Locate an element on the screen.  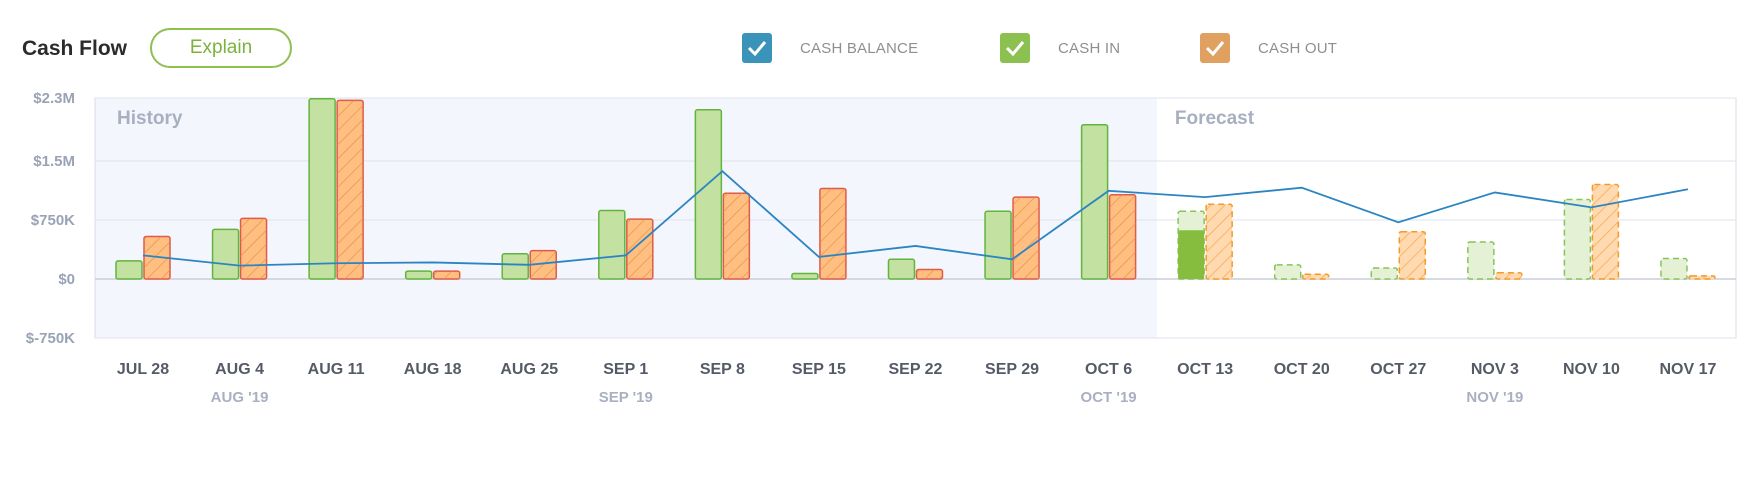
x-tick-label: AUG 25 is located at coordinates (529, 369).